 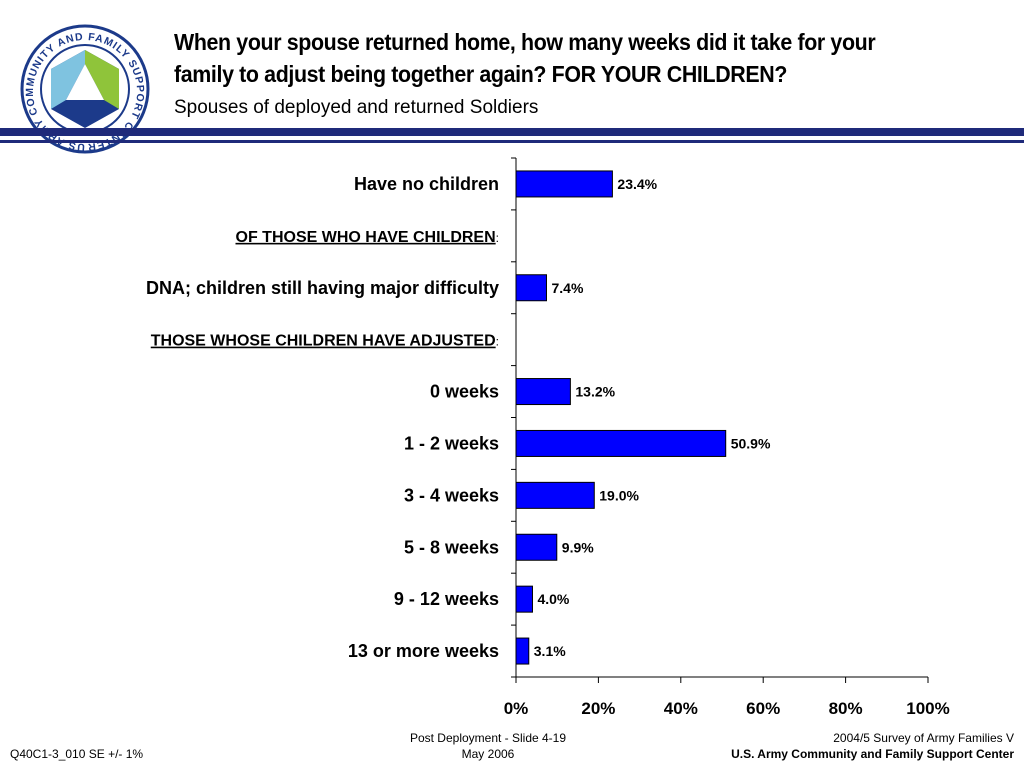 I want to click on footer-slide-number: Post Deployment - Slide 4-19, so click(x=488, y=738).